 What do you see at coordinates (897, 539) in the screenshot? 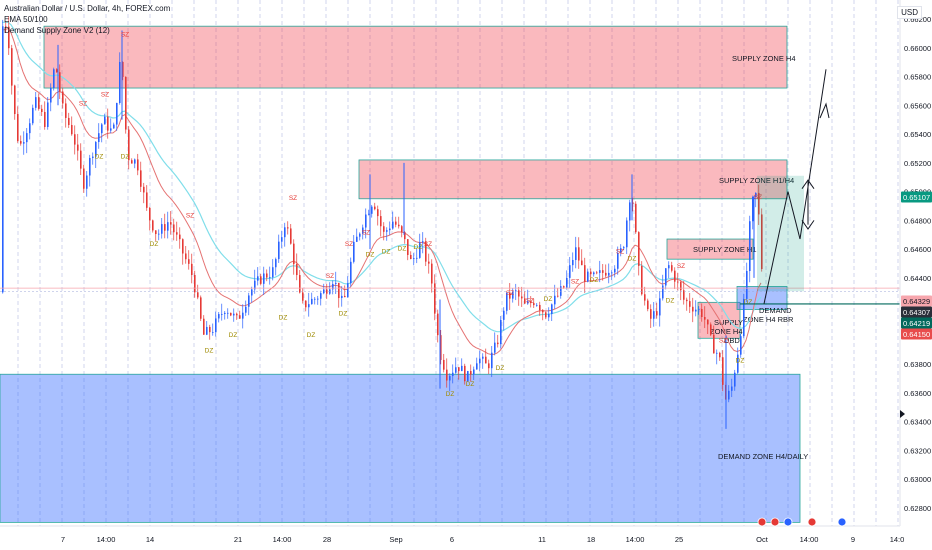
I see `time-tick: 14:0` at bounding box center [897, 539].